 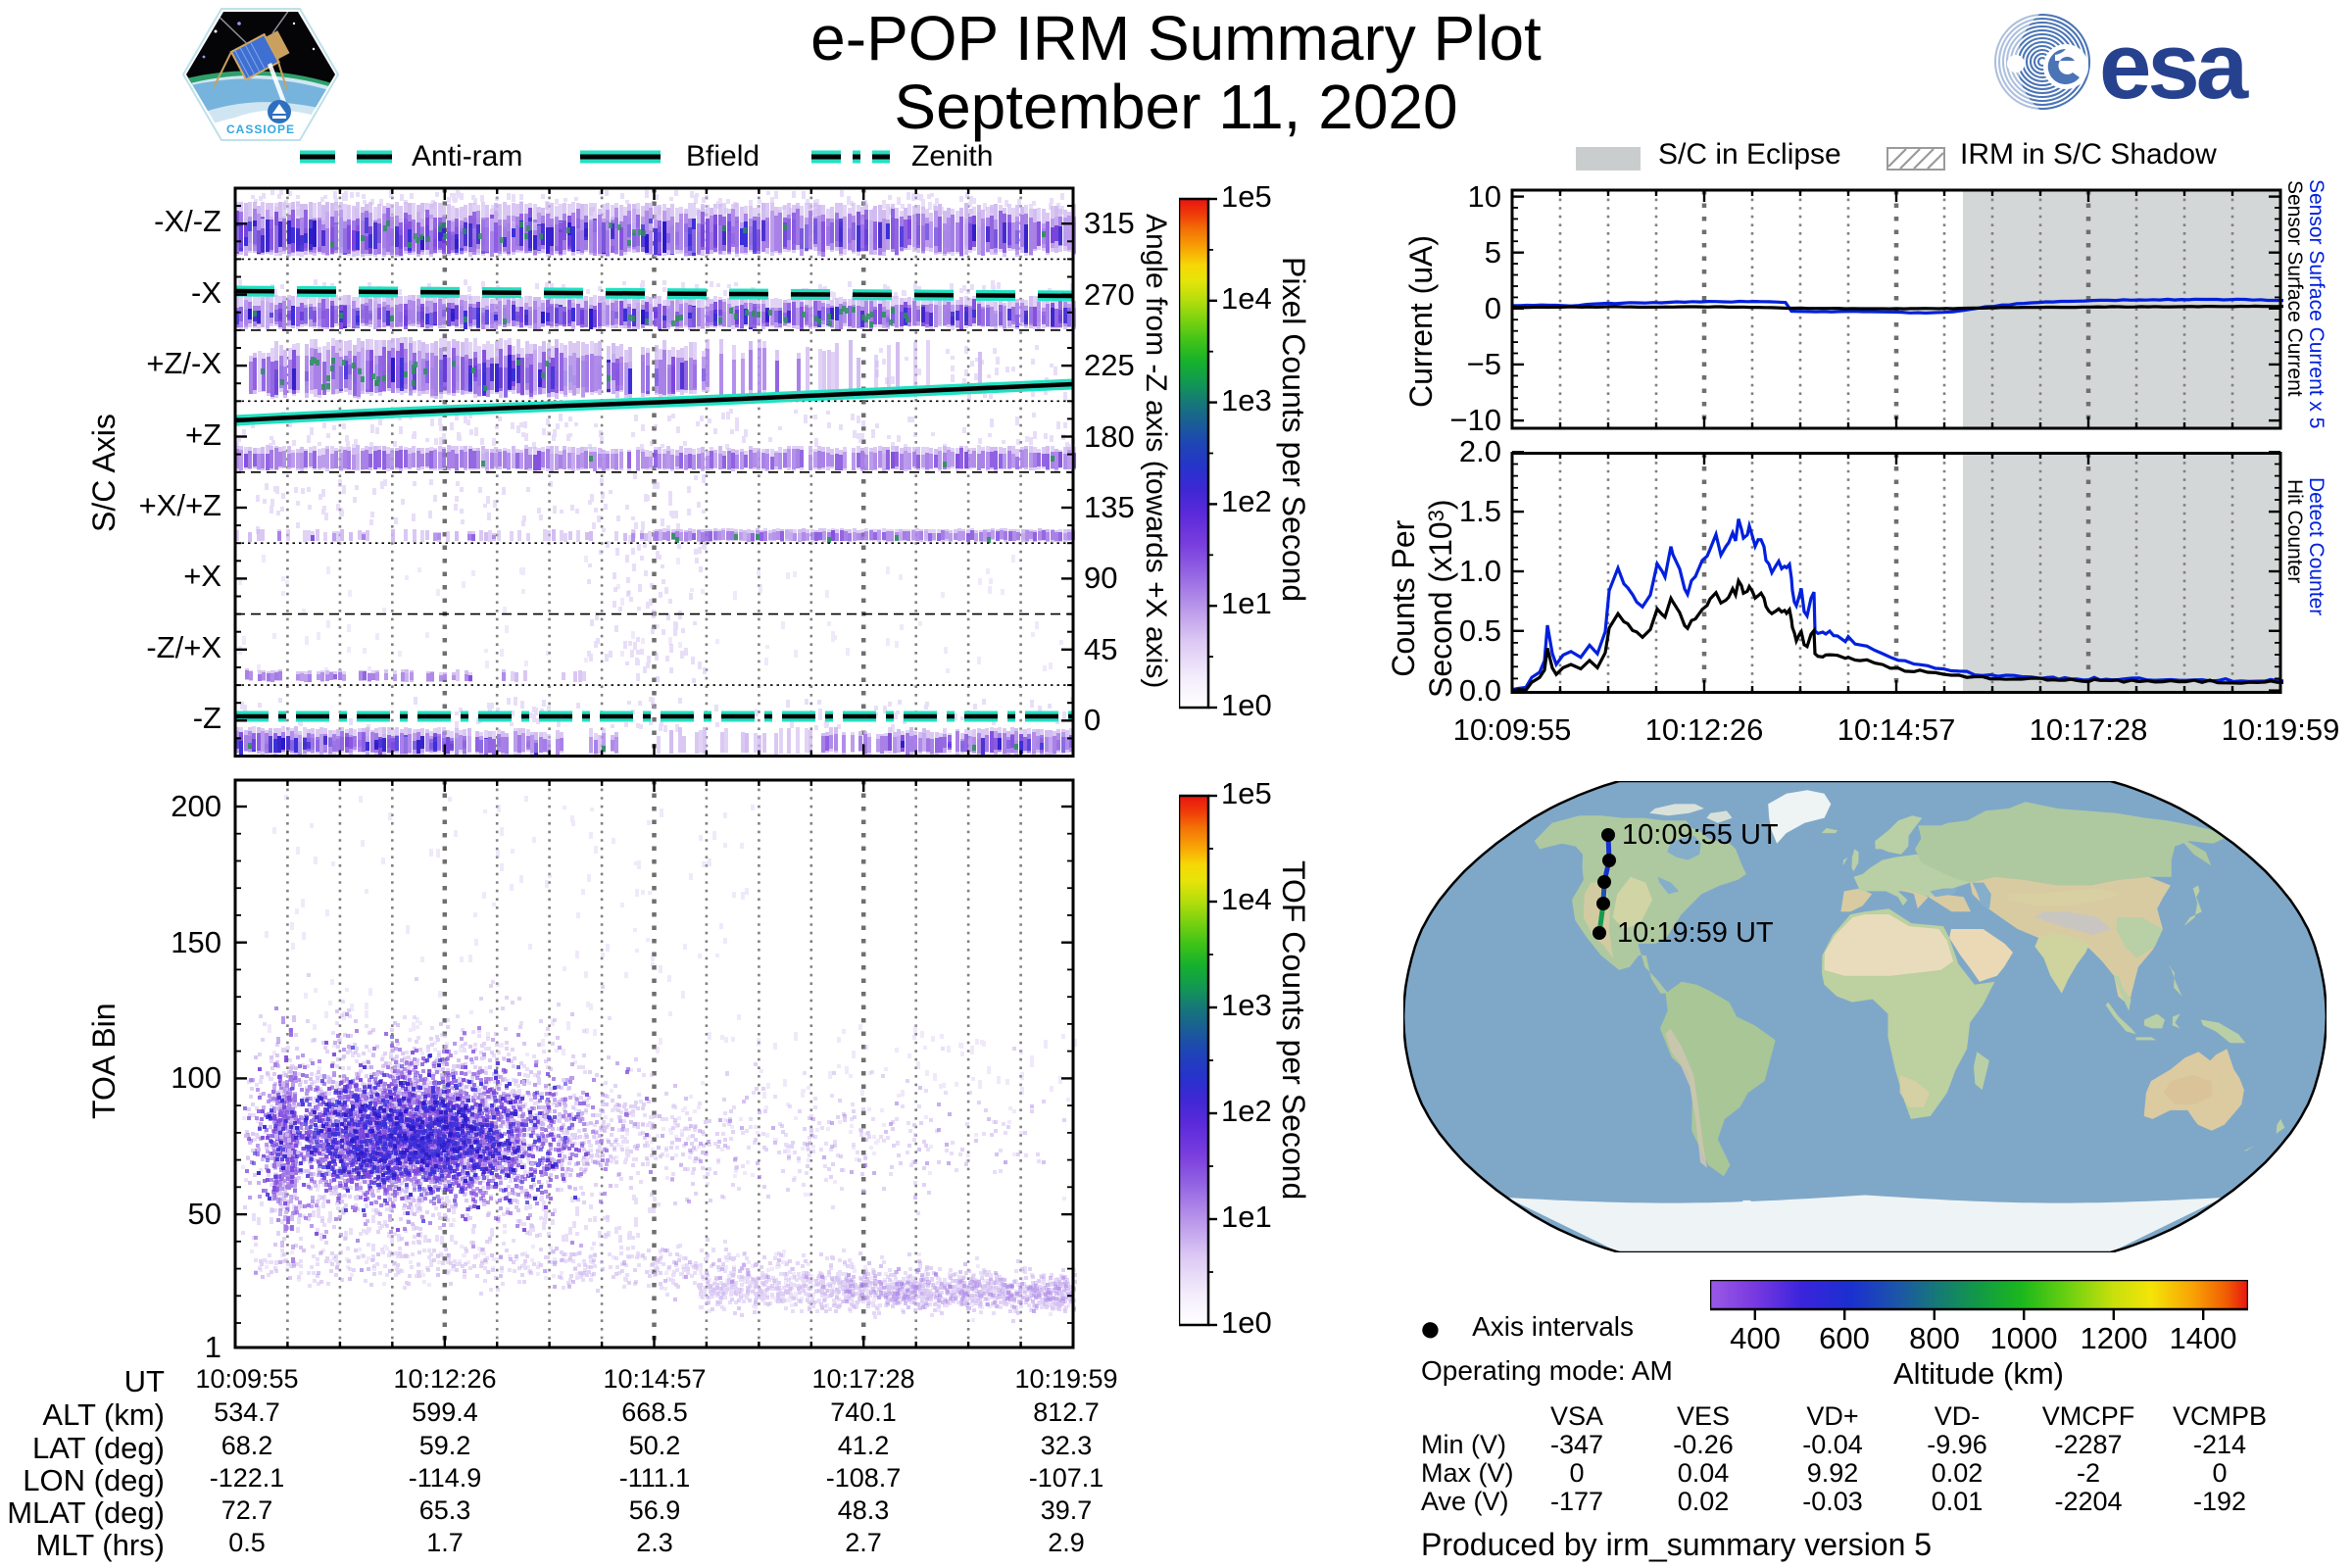 What do you see at coordinates (2174, 65) in the screenshot?
I see `svg-text: esa` at bounding box center [2174, 65].